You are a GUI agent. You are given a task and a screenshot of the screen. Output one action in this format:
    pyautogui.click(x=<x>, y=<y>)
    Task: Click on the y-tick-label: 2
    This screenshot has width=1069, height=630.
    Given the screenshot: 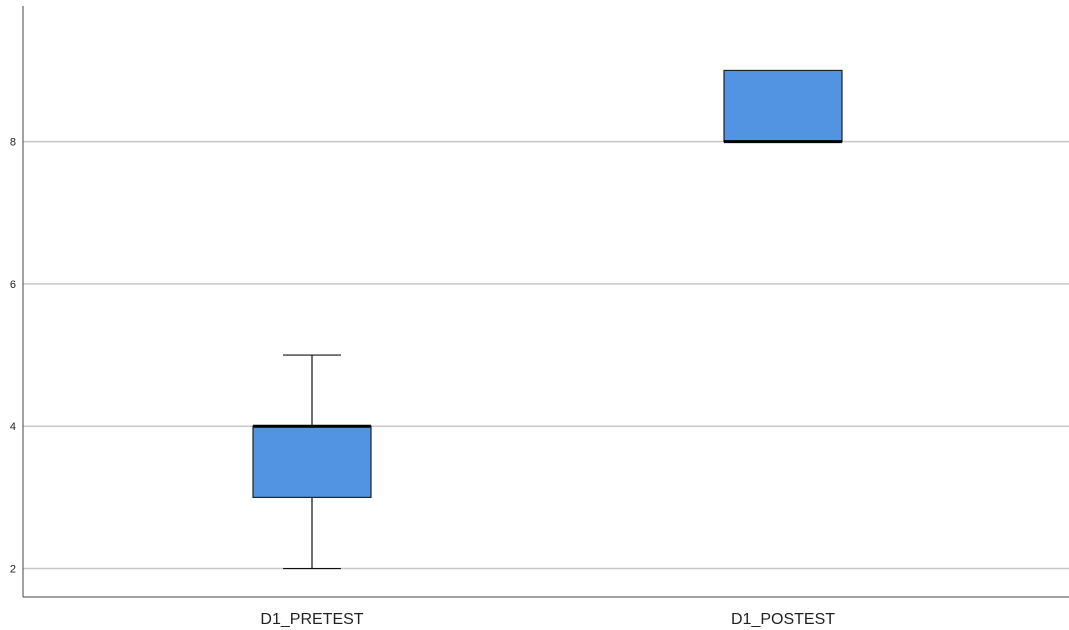 What is the action you would take?
    pyautogui.click(x=13, y=570)
    